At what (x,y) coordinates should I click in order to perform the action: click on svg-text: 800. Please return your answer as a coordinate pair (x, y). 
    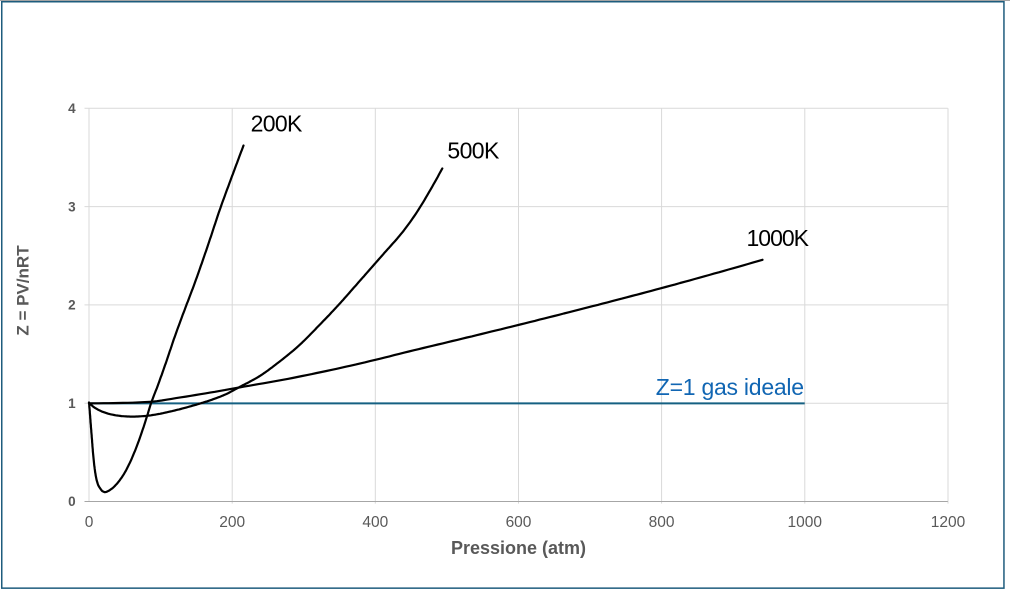
    Looking at the image, I should click on (662, 522).